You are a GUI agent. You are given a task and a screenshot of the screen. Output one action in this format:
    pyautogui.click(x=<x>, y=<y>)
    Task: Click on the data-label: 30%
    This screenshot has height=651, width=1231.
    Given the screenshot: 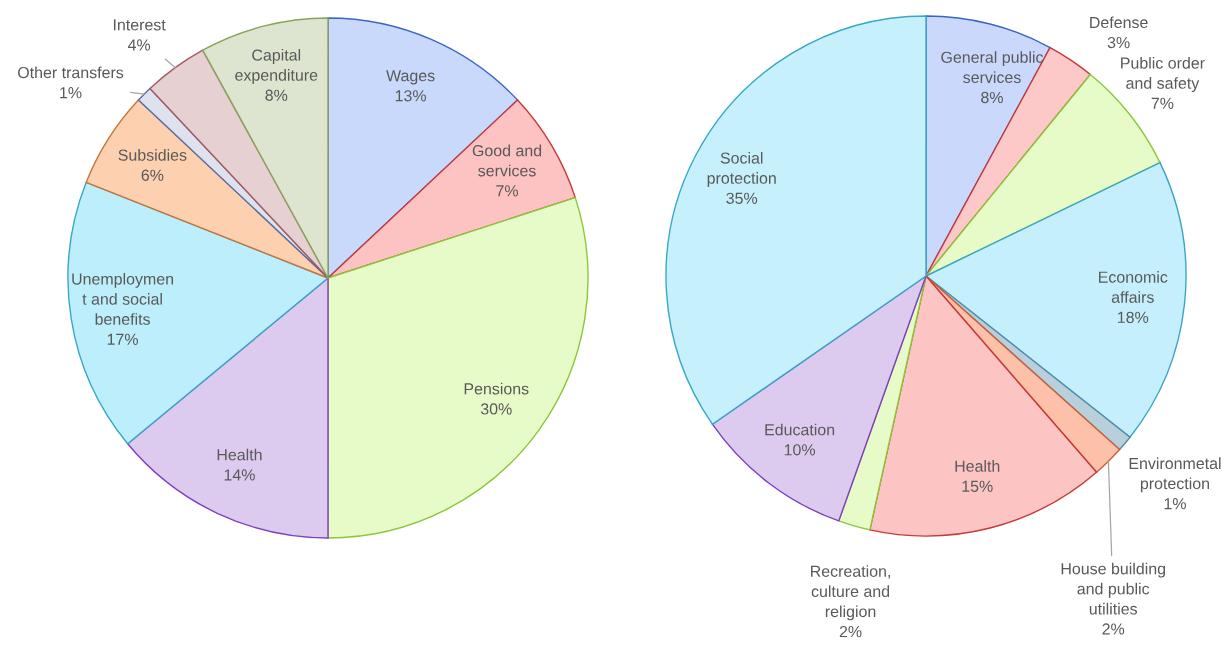 What is the action you would take?
    pyautogui.click(x=496, y=409)
    